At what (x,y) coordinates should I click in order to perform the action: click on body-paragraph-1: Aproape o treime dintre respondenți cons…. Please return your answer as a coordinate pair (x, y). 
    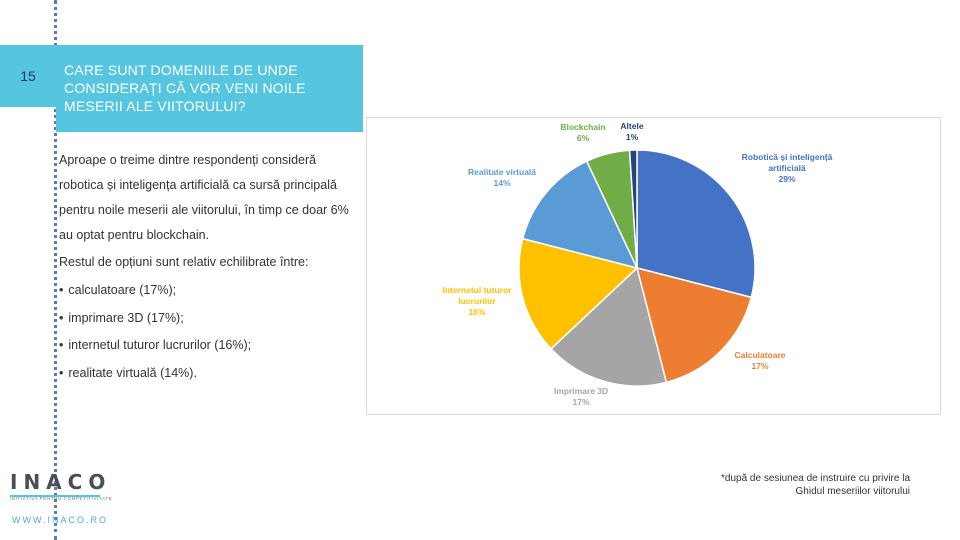
    Looking at the image, I should click on (204, 197).